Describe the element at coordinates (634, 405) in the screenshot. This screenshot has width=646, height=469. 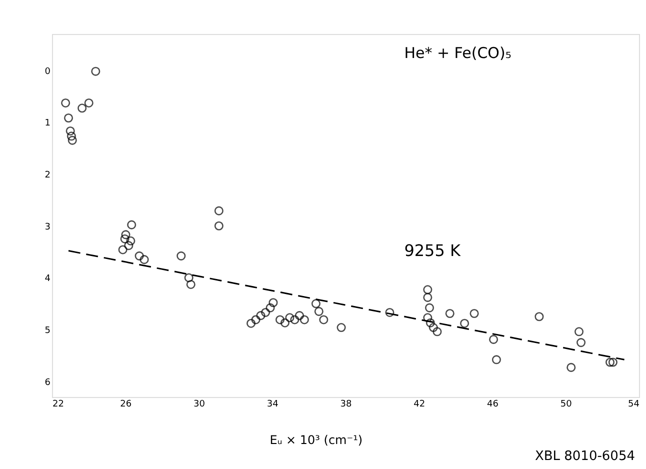
I see `x-tick-label: 54` at that location.